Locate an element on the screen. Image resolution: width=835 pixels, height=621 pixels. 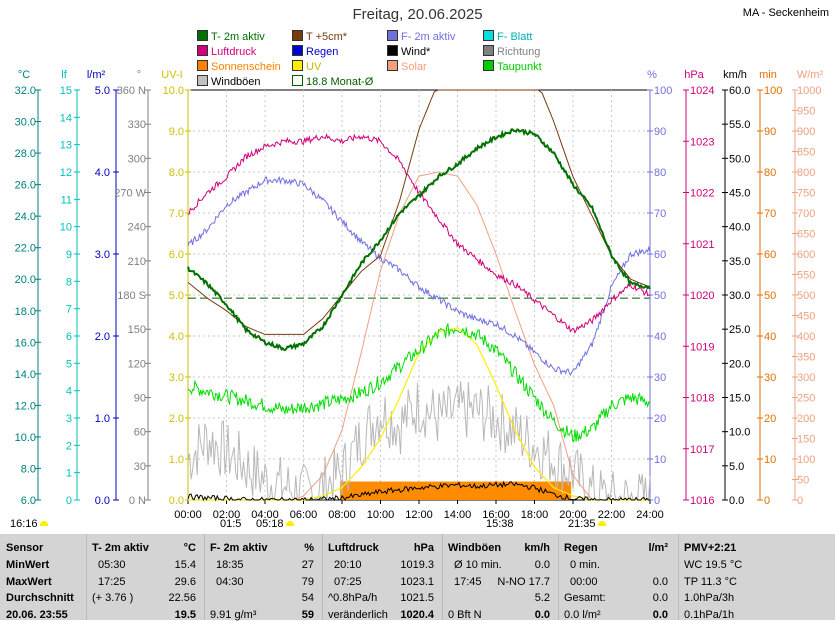
y-tick-label-solar: 100 is located at coordinates (806, 460).